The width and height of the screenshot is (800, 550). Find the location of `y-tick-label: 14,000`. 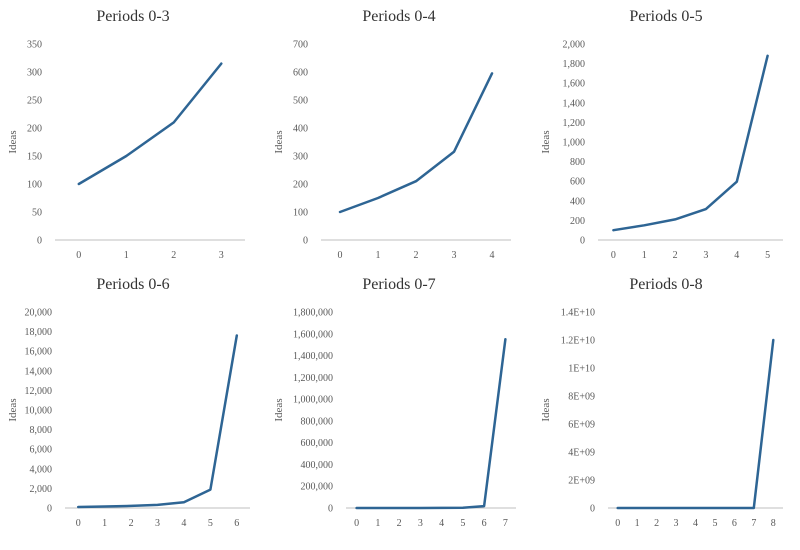

y-tick-label: 14,000 is located at coordinates (39, 371).